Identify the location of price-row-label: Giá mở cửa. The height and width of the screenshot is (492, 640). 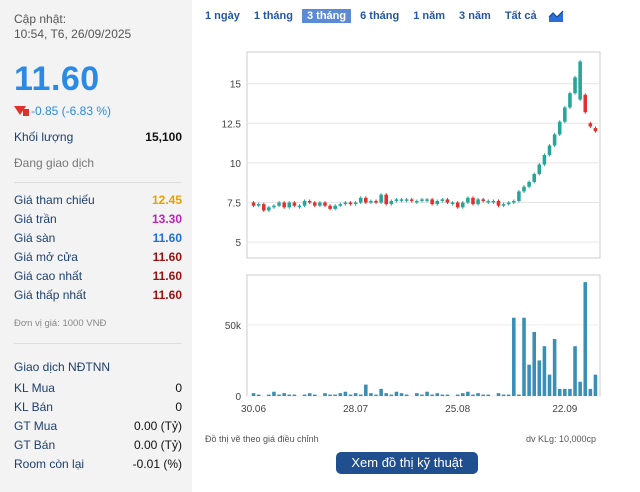
(46, 257).